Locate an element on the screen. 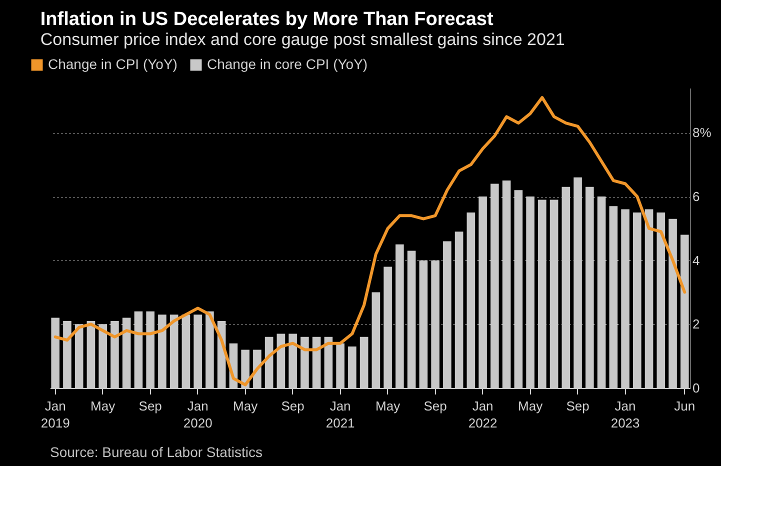 The image size is (775, 513). x-tick-label: Jan 2022 is located at coordinates (483, 414).